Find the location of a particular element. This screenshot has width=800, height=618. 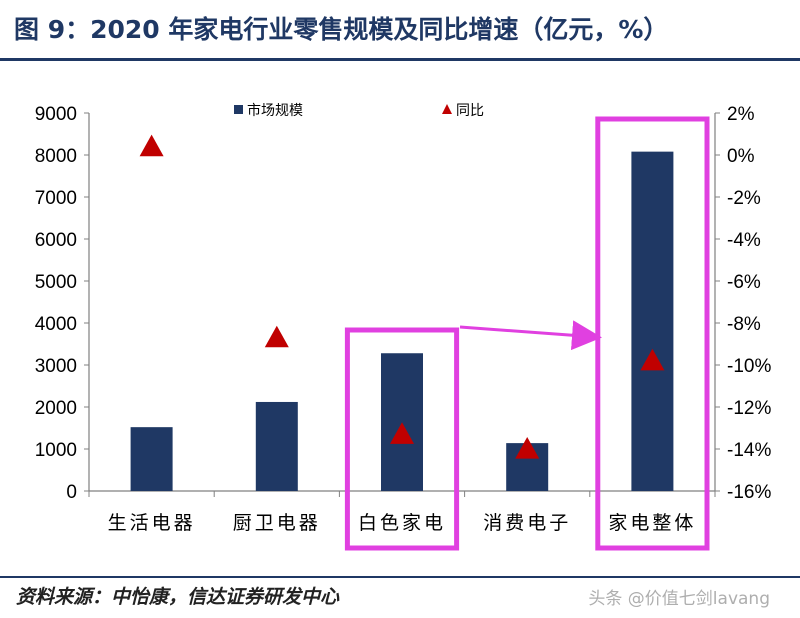

page-title: 图 9：2020 年家电行业零售规模及同比增速（亿元，%） is located at coordinates (341, 29).